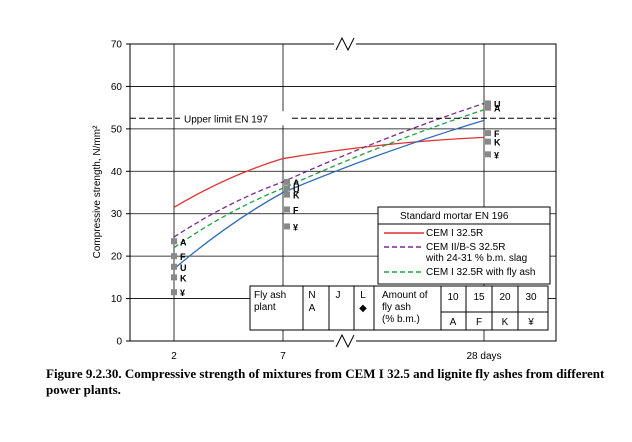 The image size is (632, 442). I want to click on key-amount-code-4: ¥, so click(530, 322).